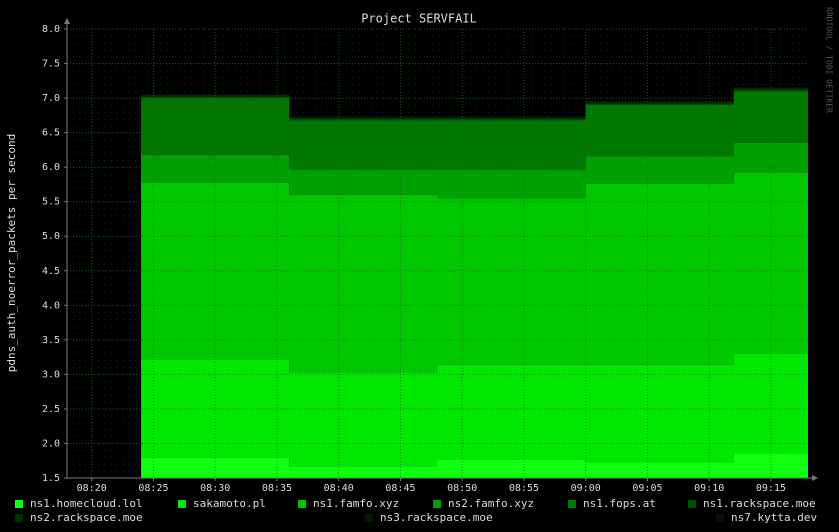 This screenshot has width=839, height=532. Describe the element at coordinates (86, 503) in the screenshot. I see `legend-label: ns1.homecloud.lol` at that location.